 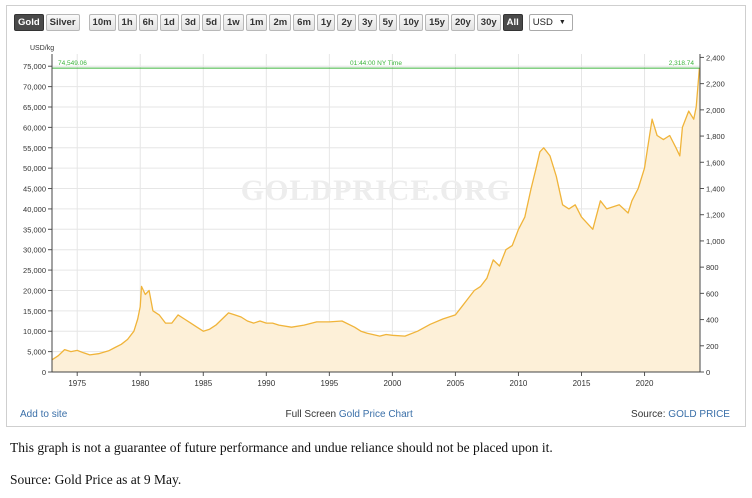 I want to click on range-button-2m: 2m, so click(x=280, y=22).